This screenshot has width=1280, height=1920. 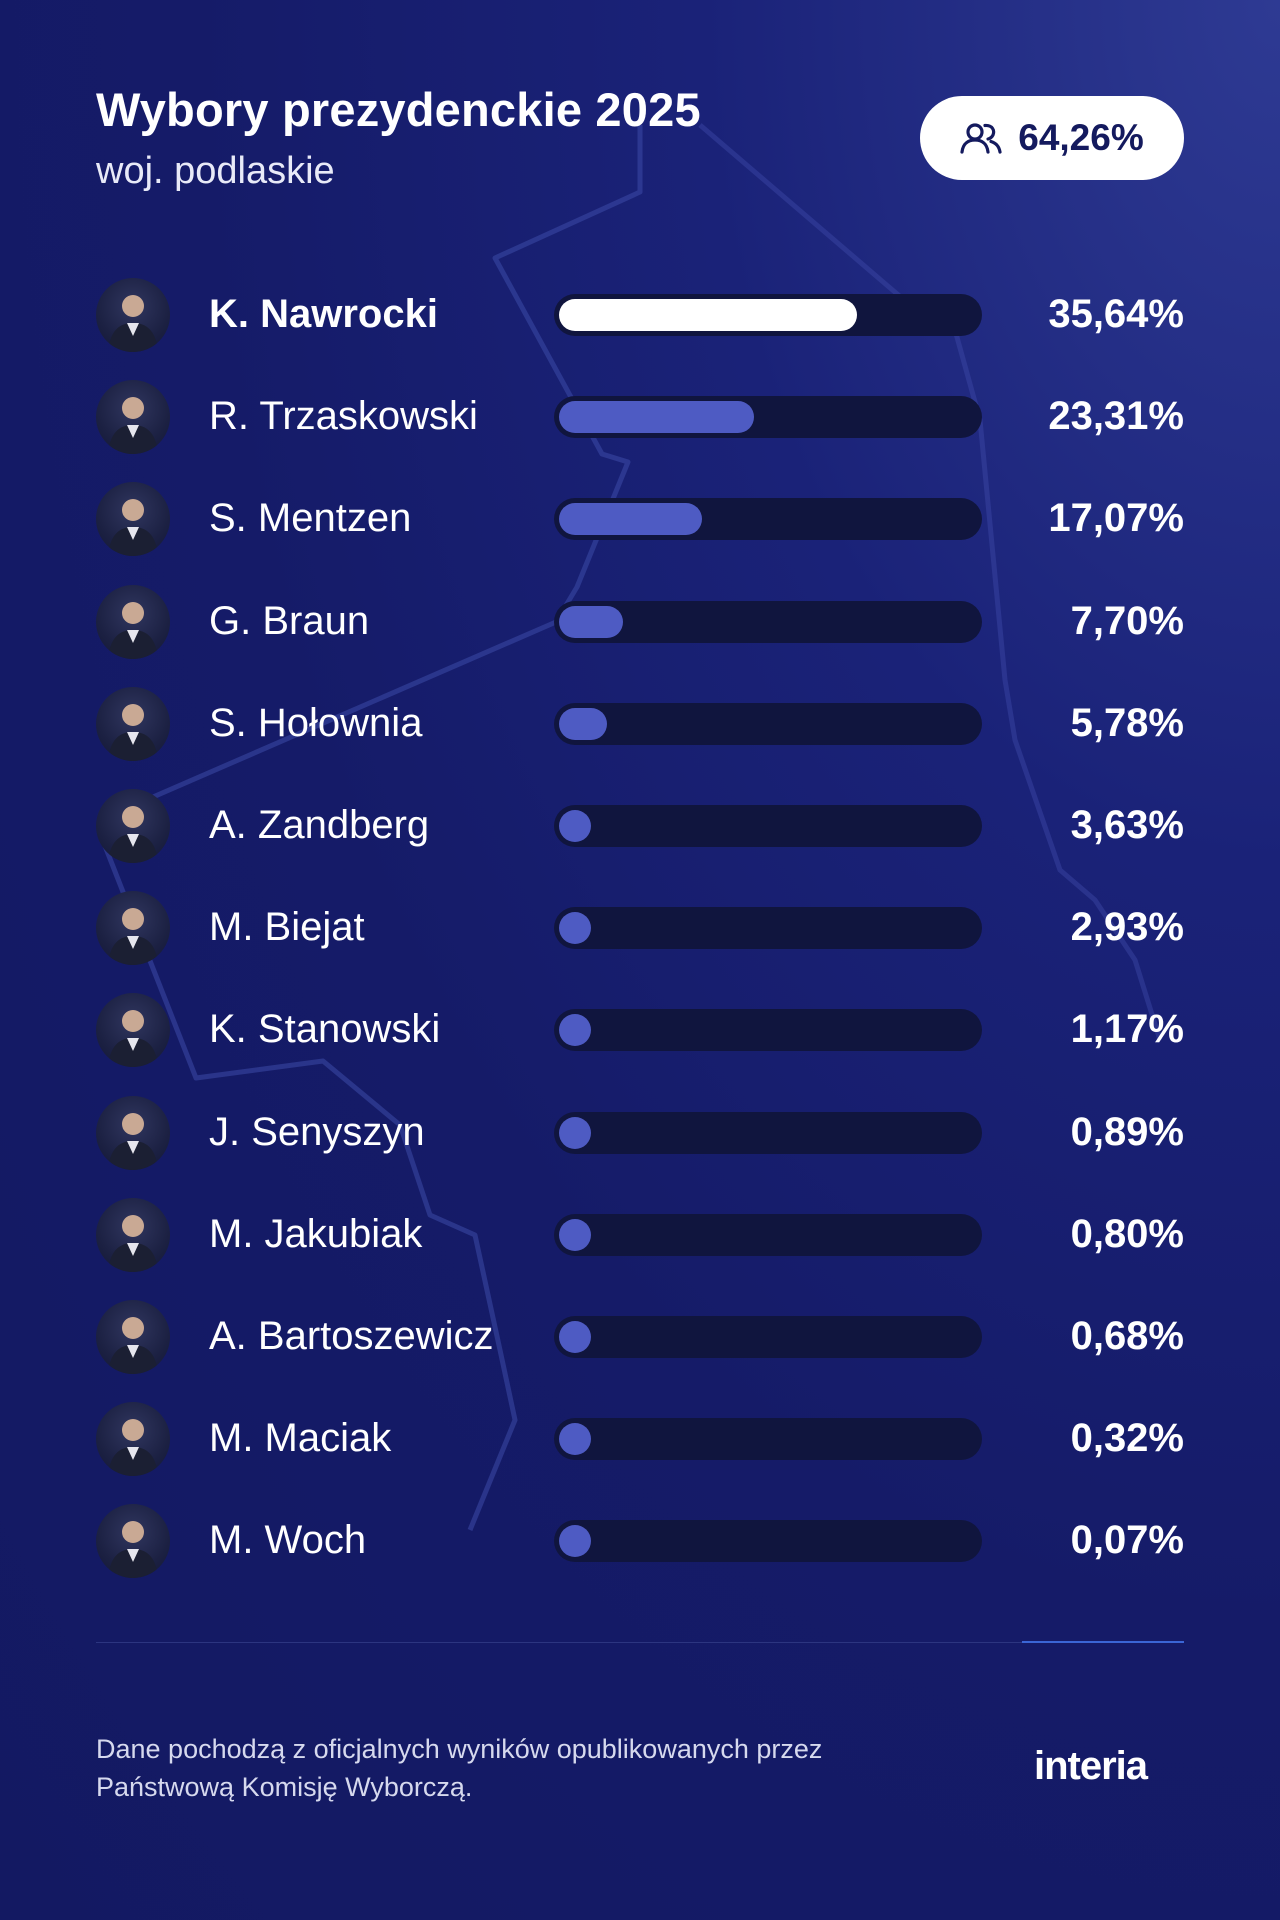 I want to click on chart-row: K. Nawrocki 35,64%, so click(x=640, y=316).